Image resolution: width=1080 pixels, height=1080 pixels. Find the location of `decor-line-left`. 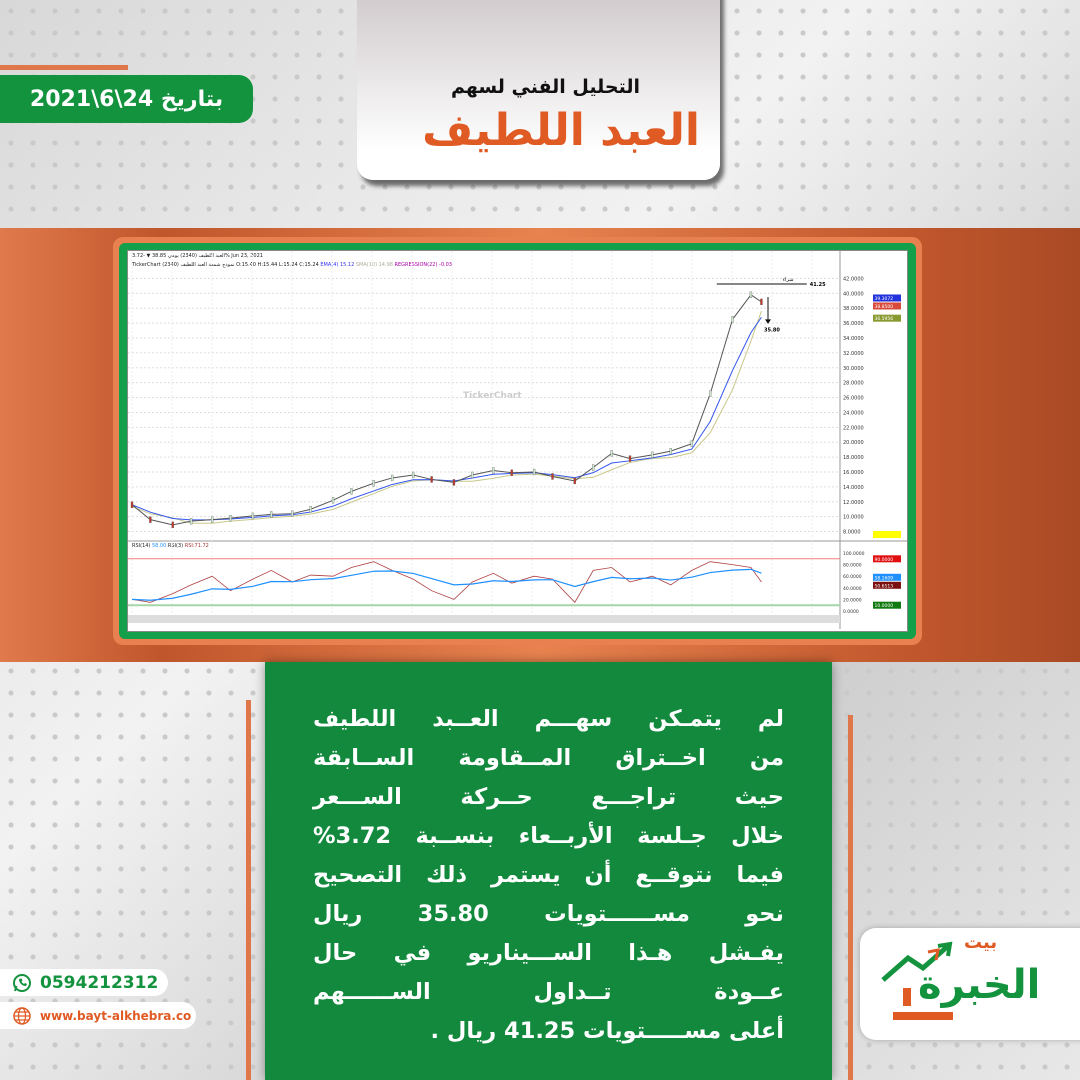

decor-line-left is located at coordinates (248, 890).